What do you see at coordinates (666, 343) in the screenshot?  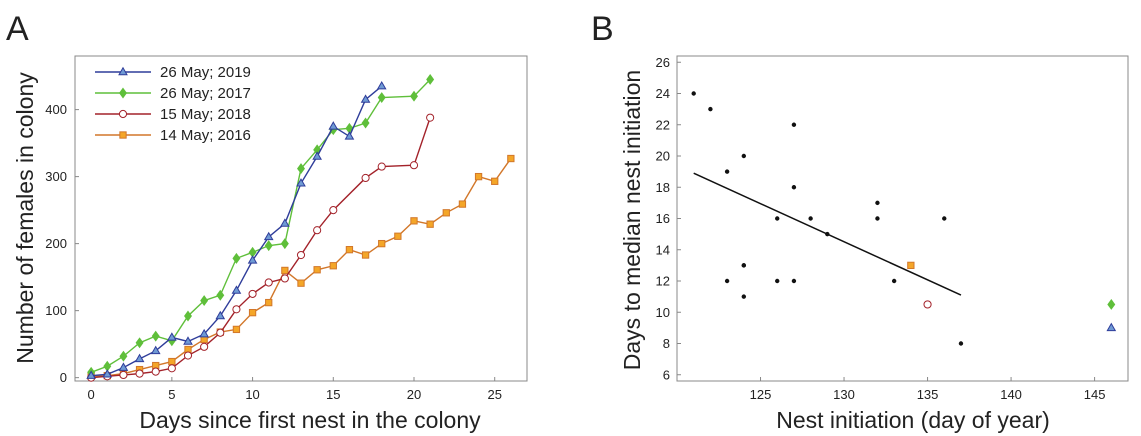 I see `panel-b-y-tick-label: 8` at bounding box center [666, 343].